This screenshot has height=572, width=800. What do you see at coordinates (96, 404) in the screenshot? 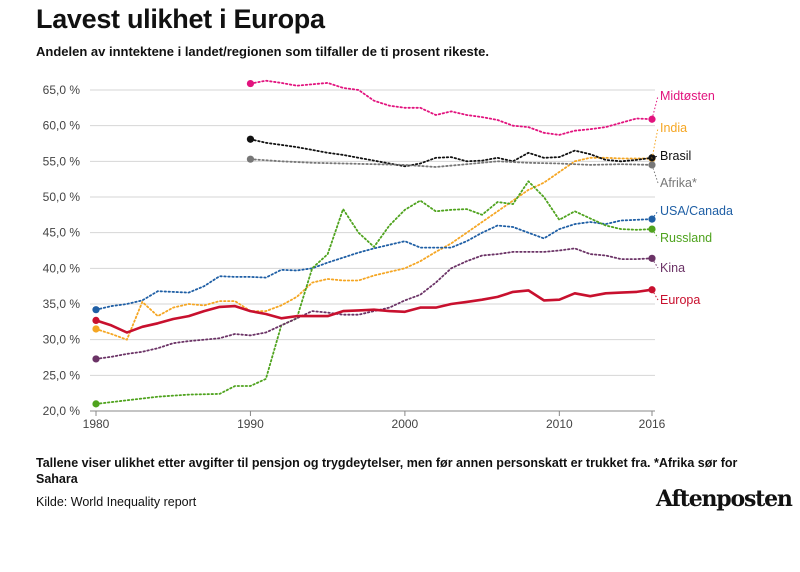
I see `series-start-point-russland` at bounding box center [96, 404].